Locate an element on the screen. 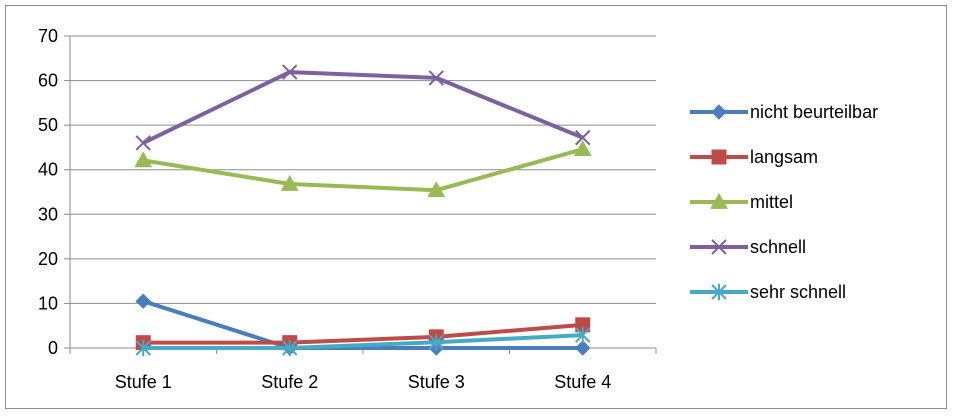 The height and width of the screenshot is (416, 954). series-line-sehr-schnell is located at coordinates (363, 341).